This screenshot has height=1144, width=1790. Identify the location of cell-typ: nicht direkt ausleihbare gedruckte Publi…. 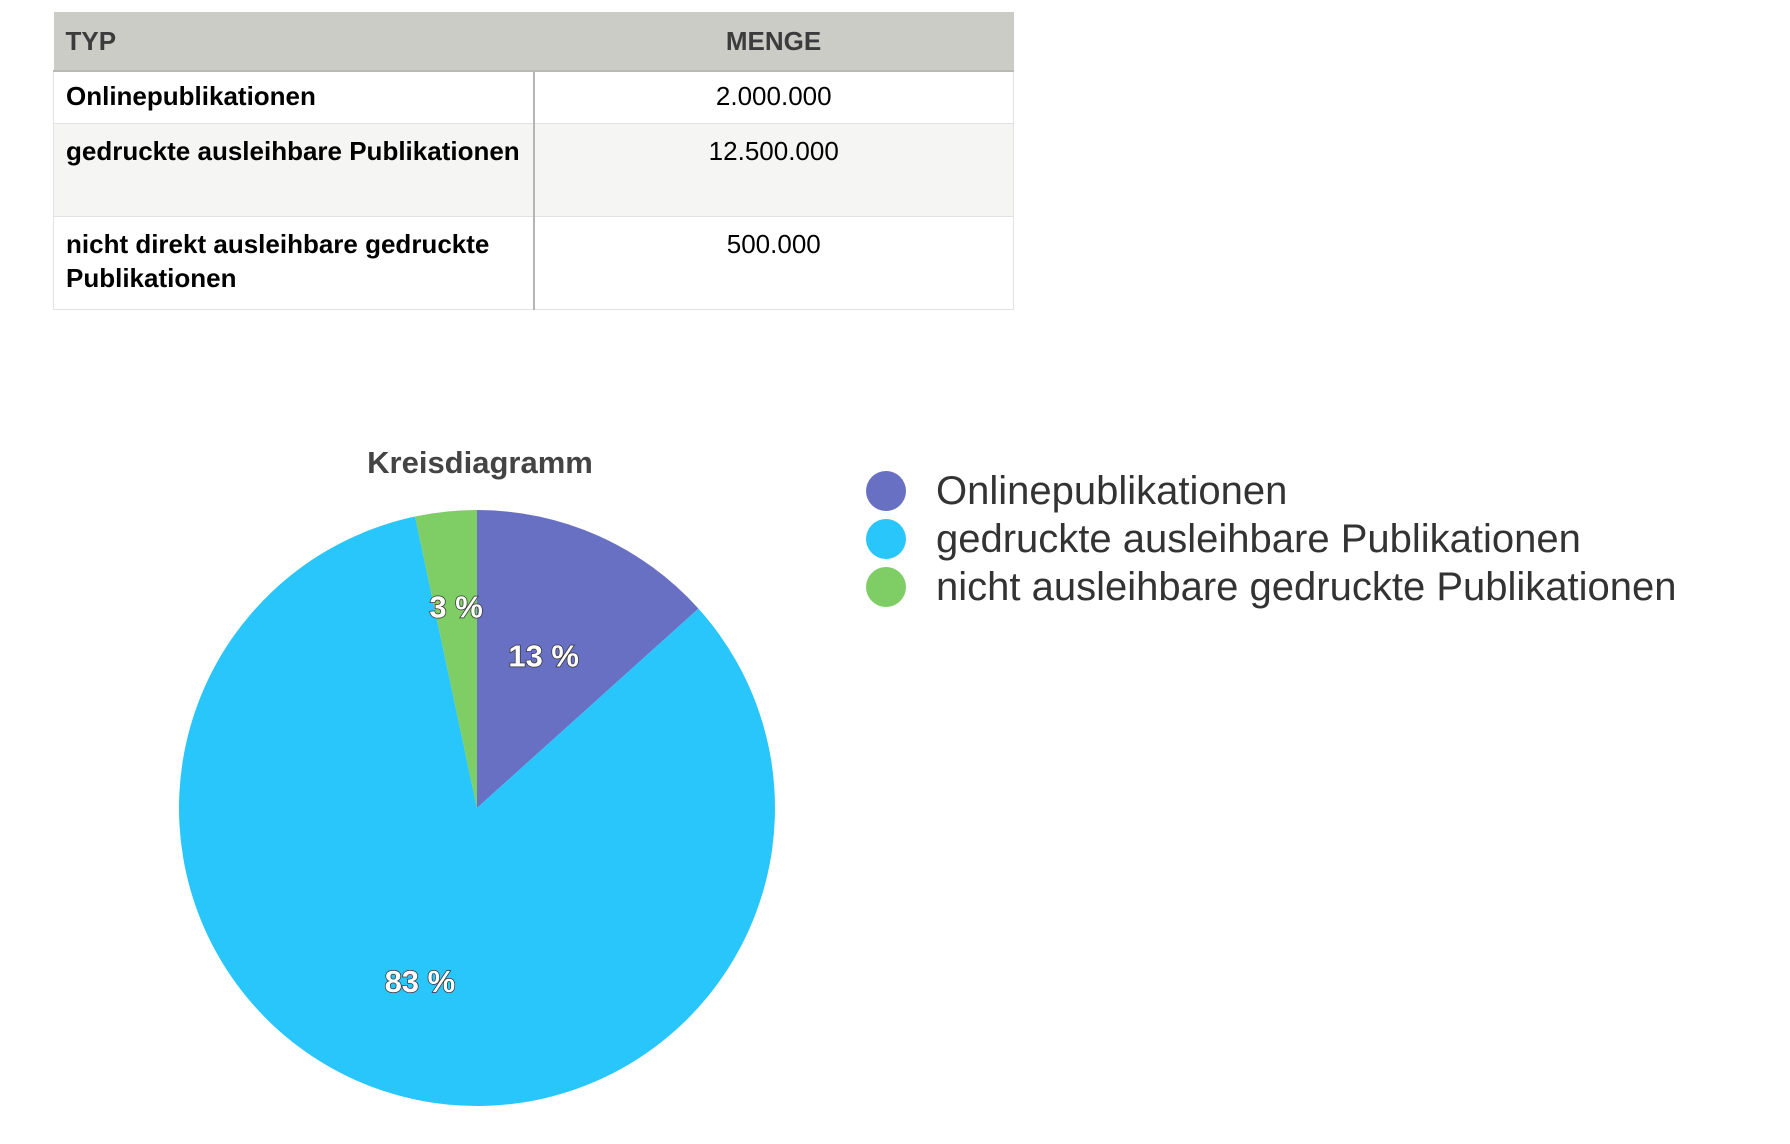
(294, 263).